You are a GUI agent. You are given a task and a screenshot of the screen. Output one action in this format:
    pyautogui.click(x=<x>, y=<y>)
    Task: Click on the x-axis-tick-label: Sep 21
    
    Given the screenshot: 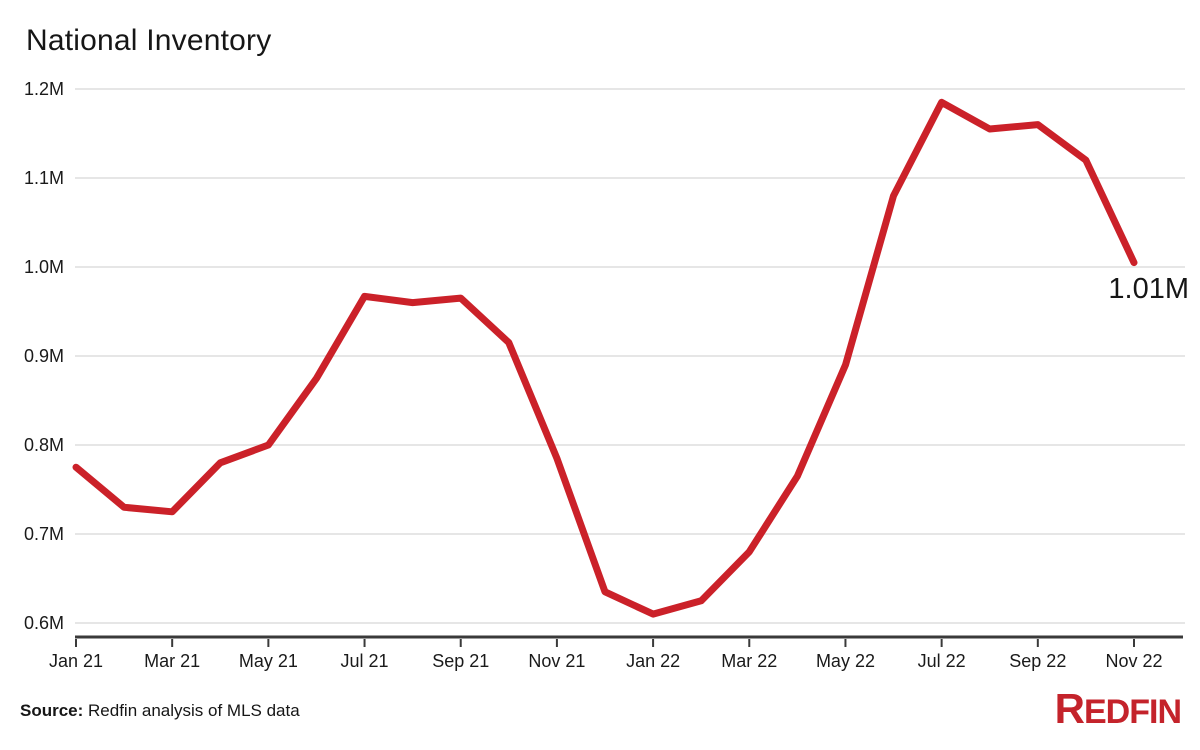 What is the action you would take?
    pyautogui.click(x=460, y=661)
    